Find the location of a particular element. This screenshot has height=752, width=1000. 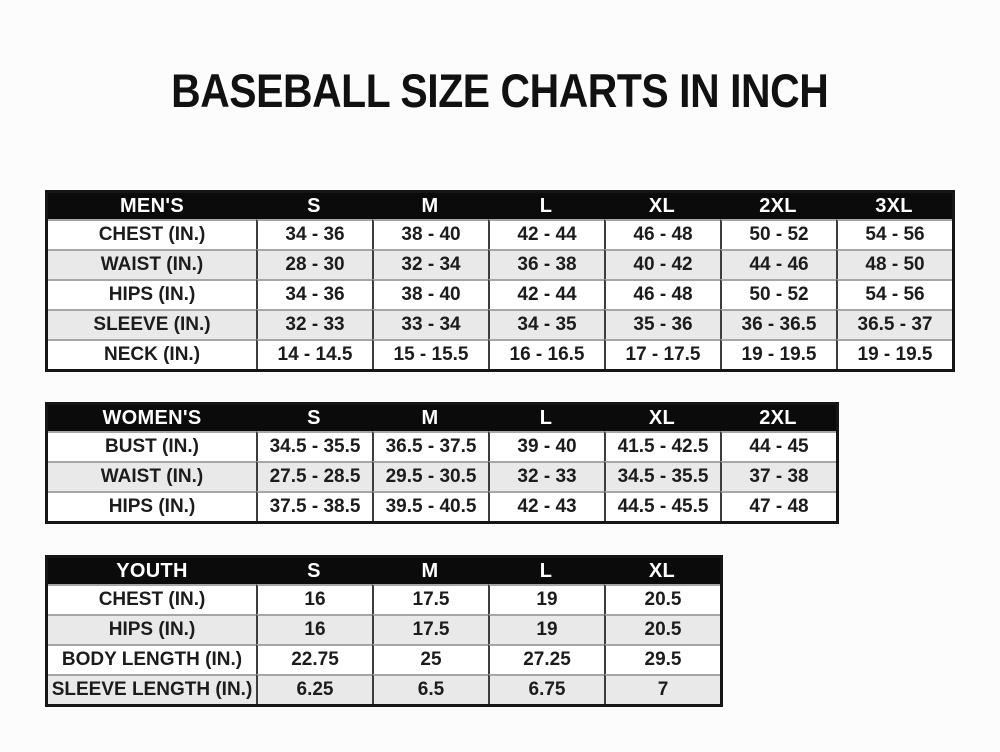

womens-header-row: WOMEN'S S M L XL 2XL is located at coordinates (442, 418).